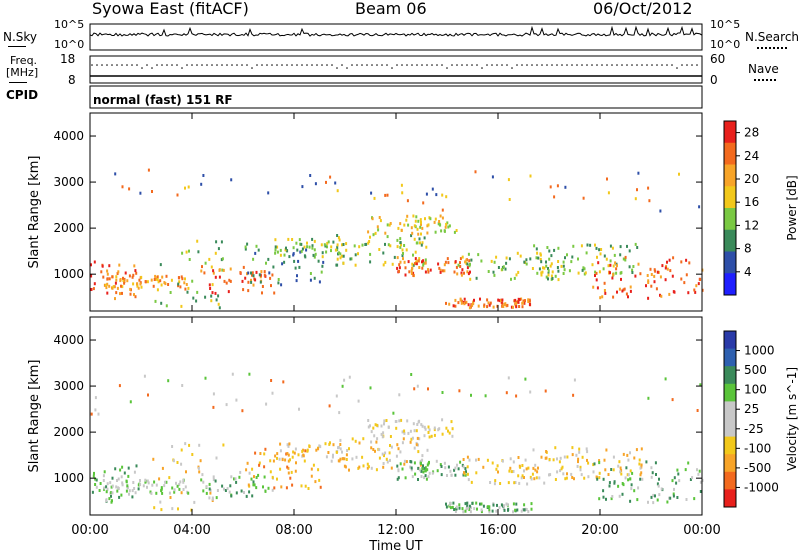 The height and width of the screenshot is (554, 800). I want to click on noise-search-line, so click(772, 48).